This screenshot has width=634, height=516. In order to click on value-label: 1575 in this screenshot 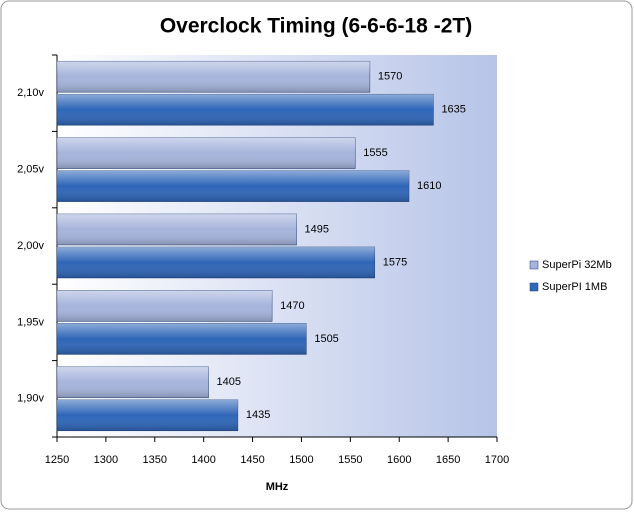, I will do `click(395, 262)`.